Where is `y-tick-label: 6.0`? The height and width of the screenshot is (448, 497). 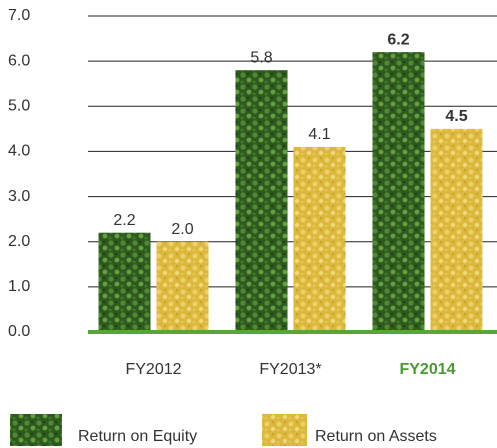
y-tick-label: 6.0 is located at coordinates (19, 60).